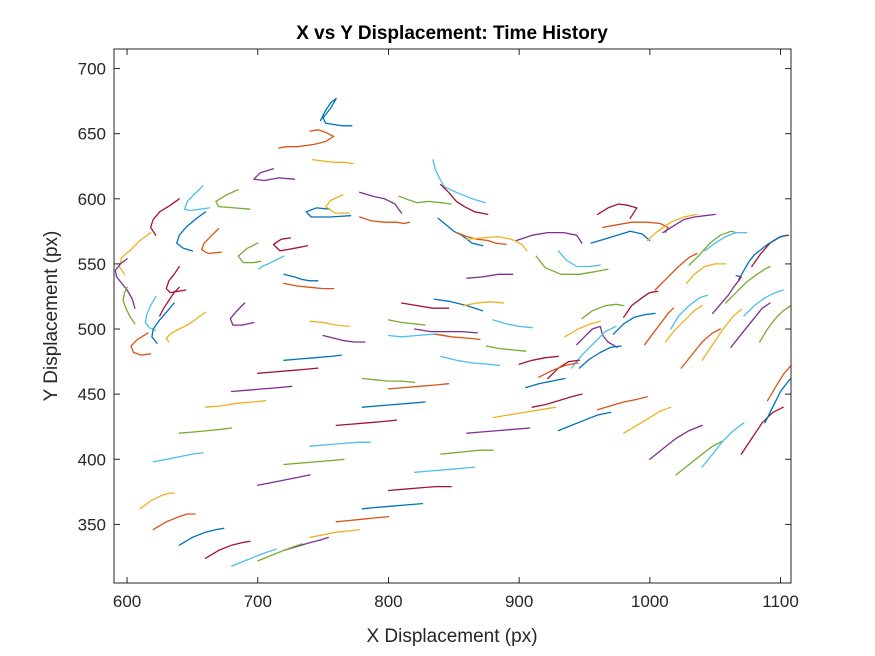 This screenshot has height=656, width=875. I want to click on y-tick-label: 500, so click(92, 329).